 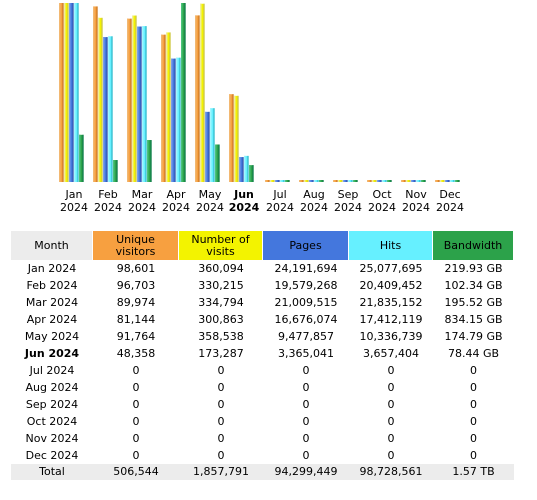 What do you see at coordinates (391, 370) in the screenshot?
I see `row-hits: 0` at bounding box center [391, 370].